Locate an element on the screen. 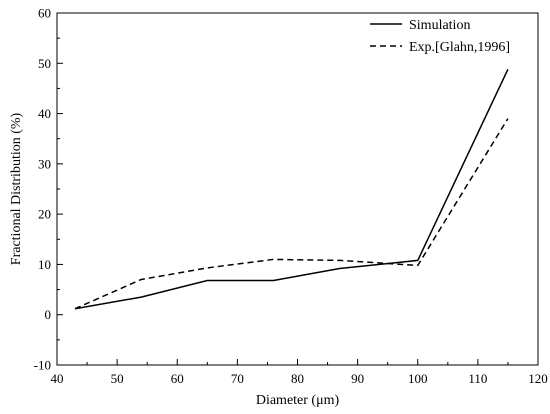  x-tick-label: 90 is located at coordinates (357, 378).